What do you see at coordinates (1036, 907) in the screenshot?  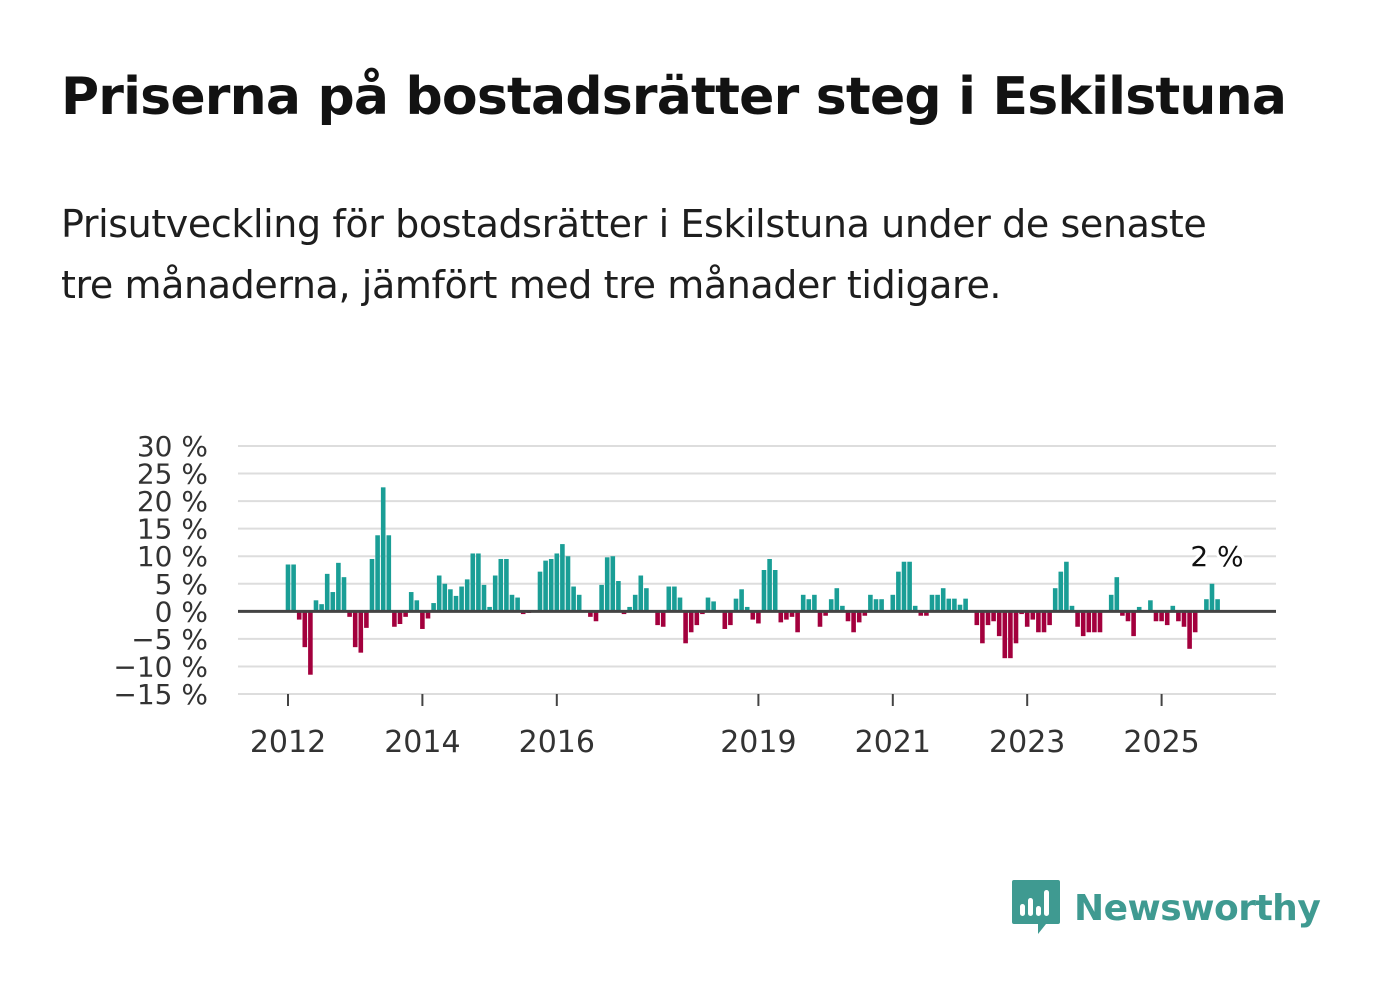 I see `newsworthy-logo-icon` at bounding box center [1036, 907].